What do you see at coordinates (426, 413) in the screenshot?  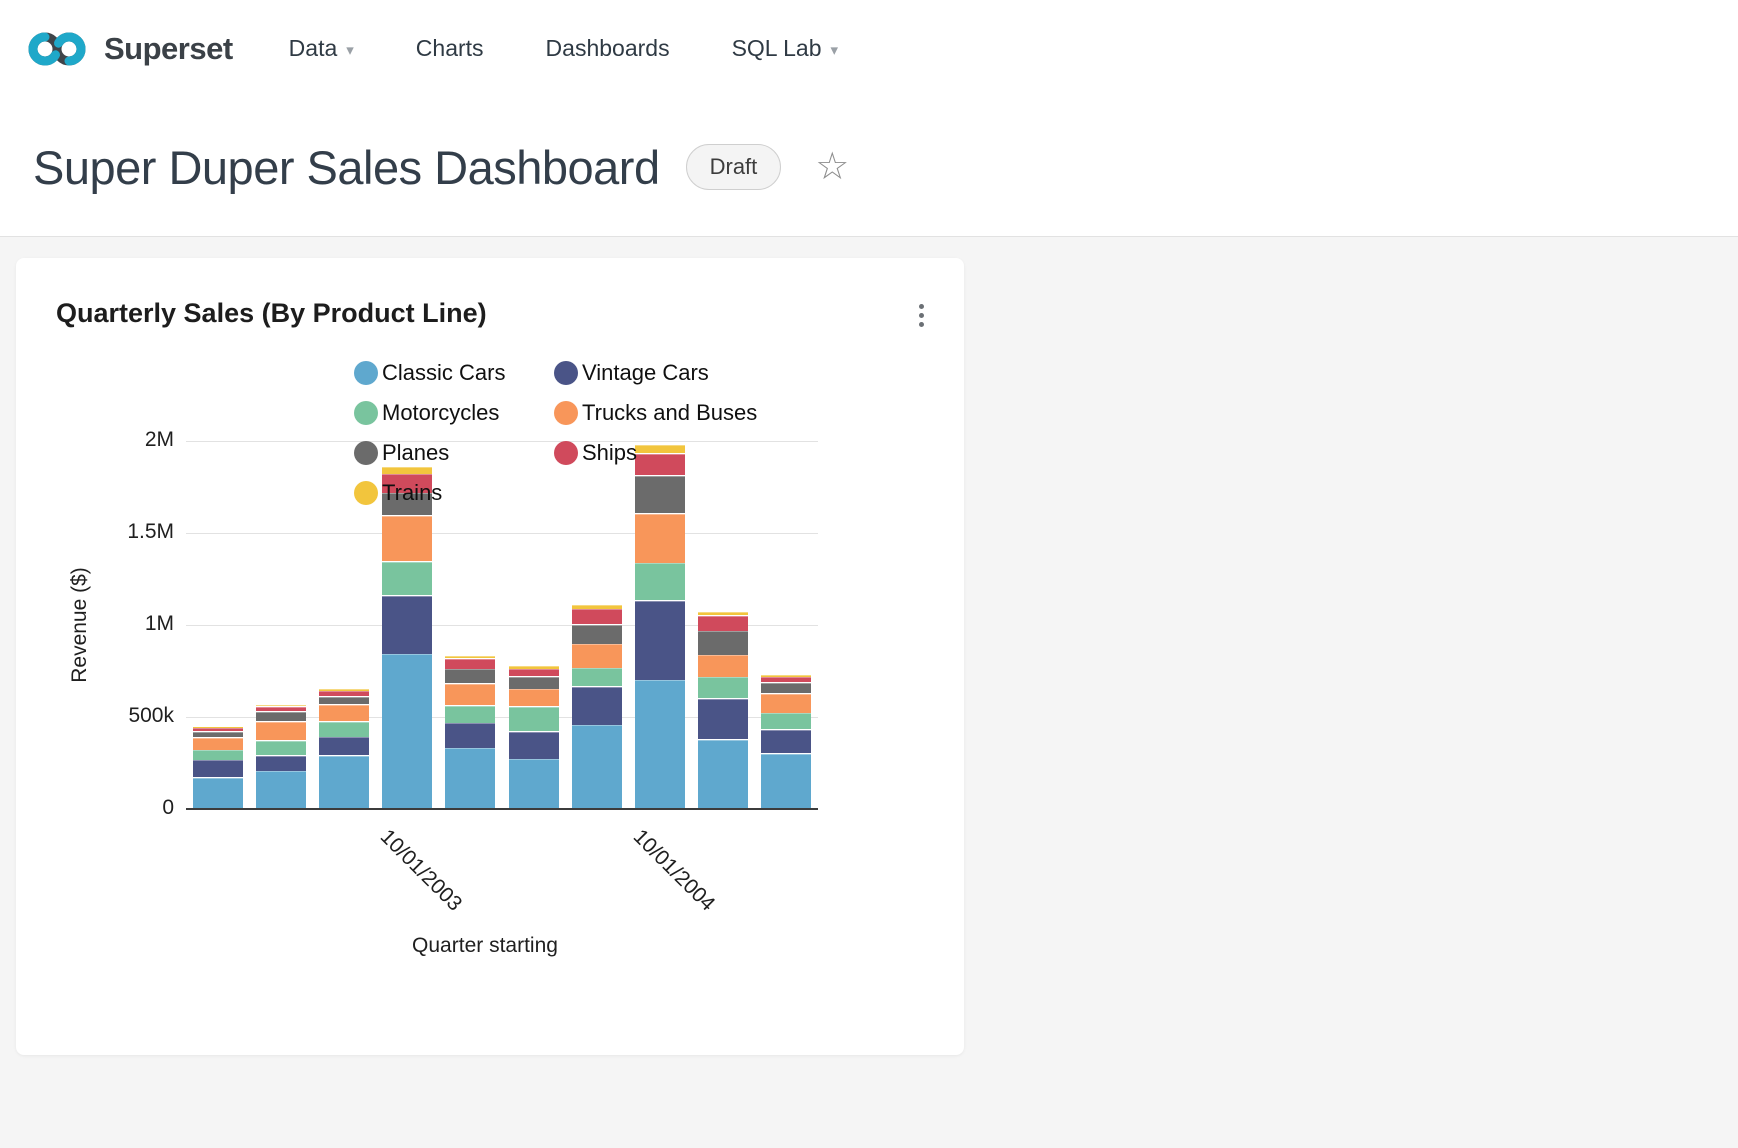 I see `legend-item: Motorcycles` at bounding box center [426, 413].